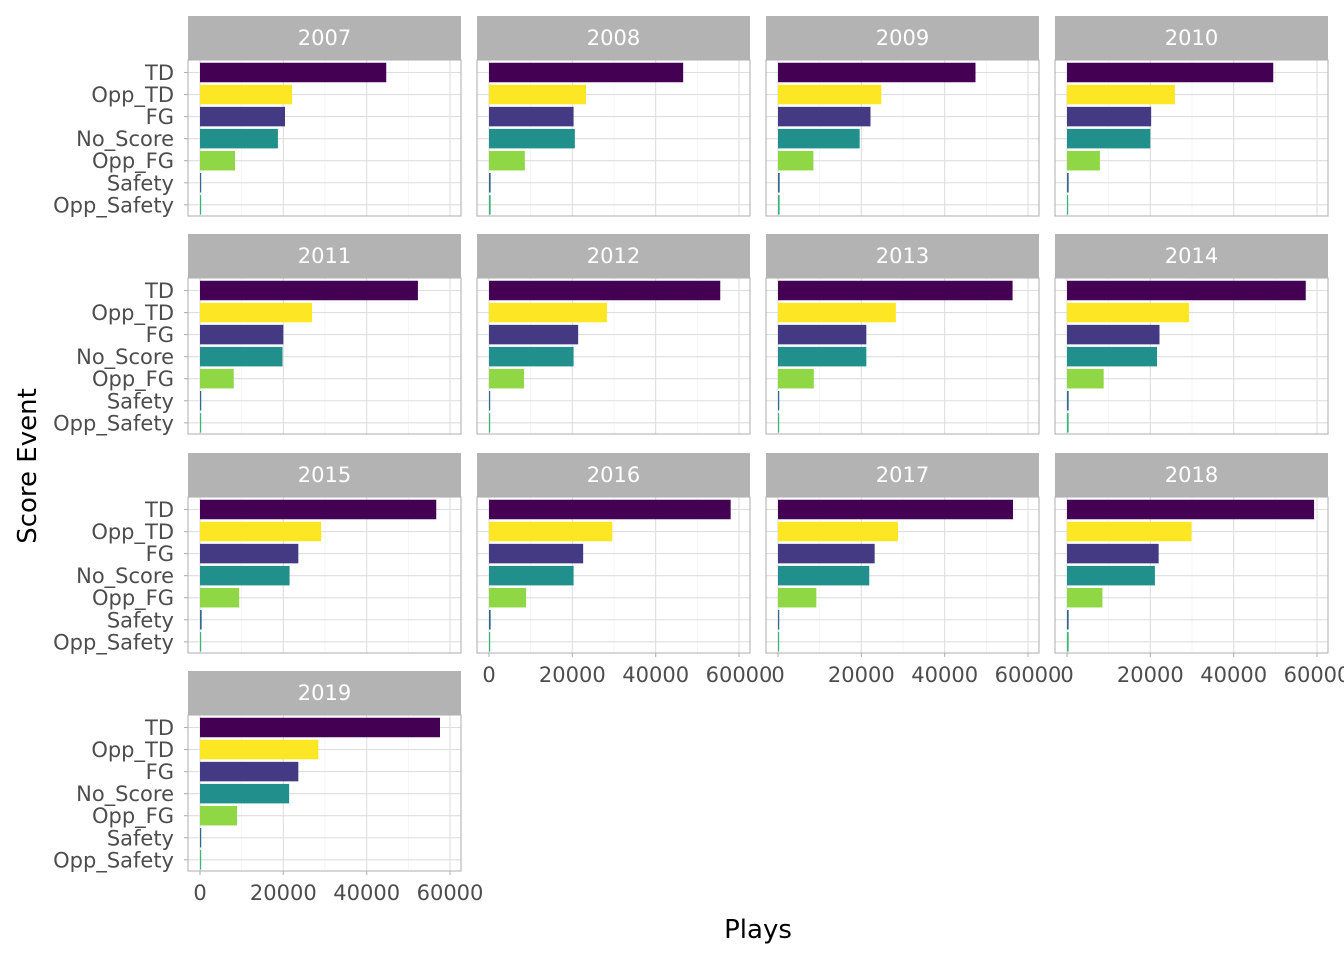 This screenshot has height=965, width=1344. Describe the element at coordinates (1191, 475) in the screenshot. I see `facet-strip-label: 2018` at that location.